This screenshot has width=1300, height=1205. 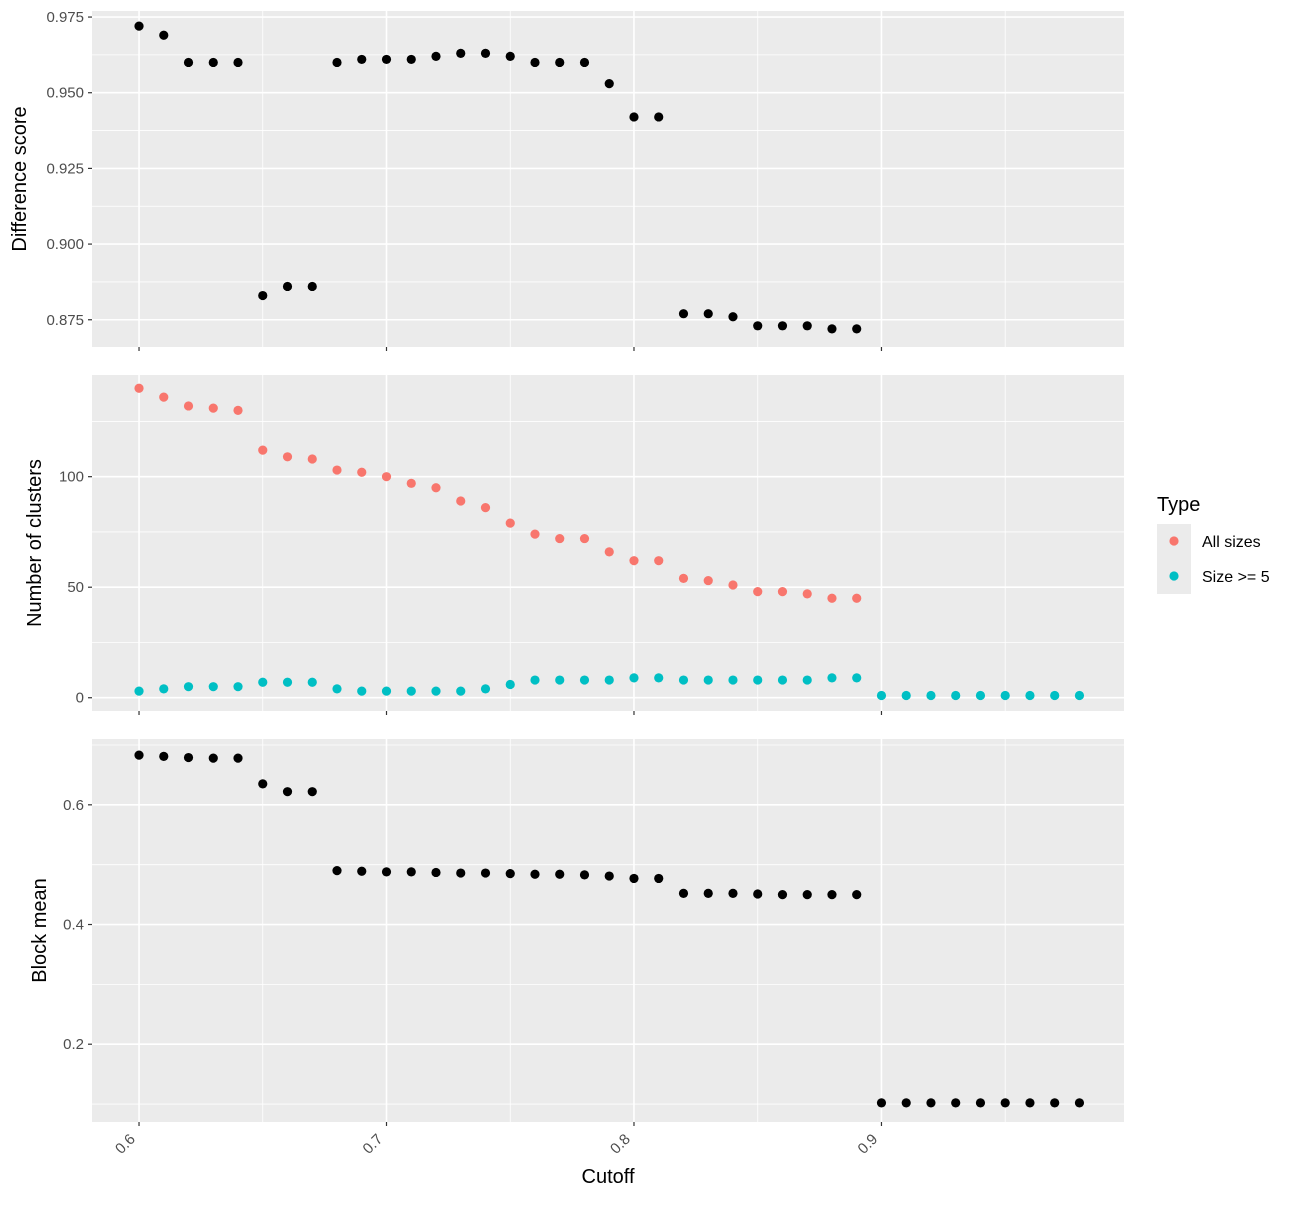 I want to click on series-difference-score, so click(x=498, y=177).